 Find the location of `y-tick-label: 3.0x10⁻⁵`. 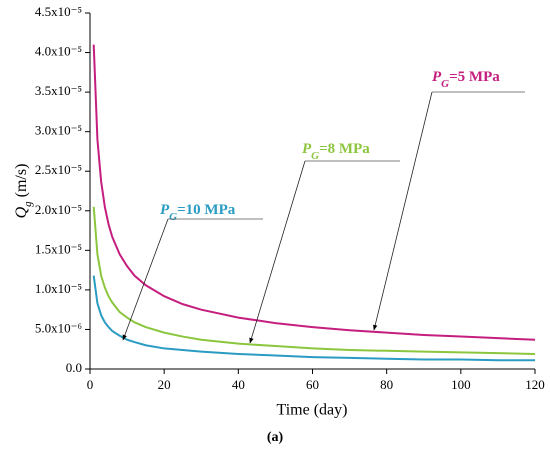

y-tick-label: 3.0x10⁻⁵ is located at coordinates (58, 130).